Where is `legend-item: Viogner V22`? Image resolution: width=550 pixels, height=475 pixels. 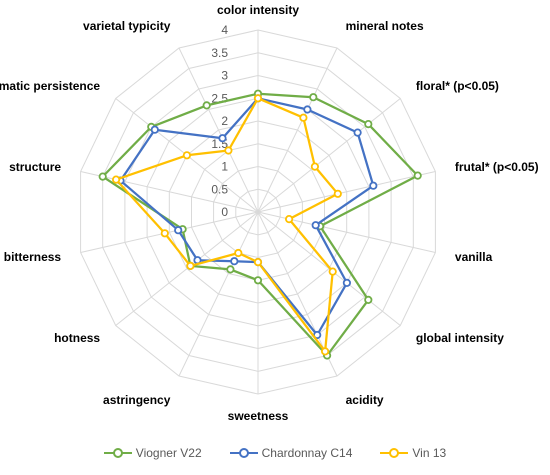
legend-item: Viogner V22 is located at coordinates (152, 453).